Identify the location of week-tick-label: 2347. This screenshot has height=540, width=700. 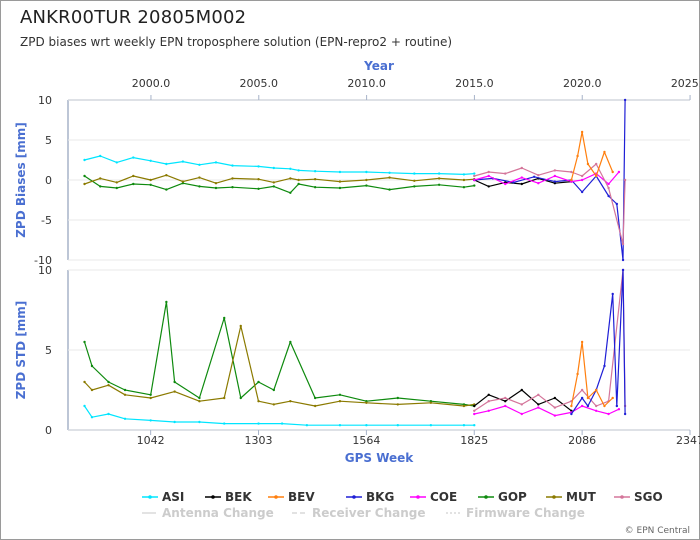
(688, 440).